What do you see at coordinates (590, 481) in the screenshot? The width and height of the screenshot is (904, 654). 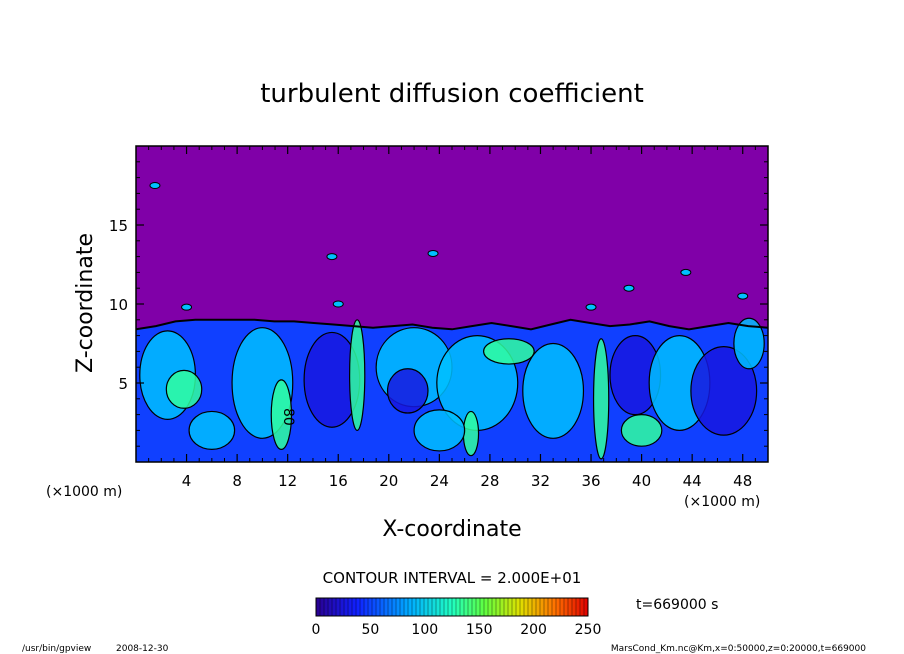 I see `x-tick-label: 36` at bounding box center [590, 481].